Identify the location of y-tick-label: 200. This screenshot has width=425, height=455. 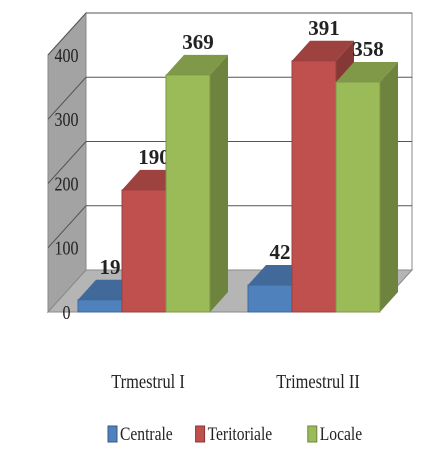
(66, 184).